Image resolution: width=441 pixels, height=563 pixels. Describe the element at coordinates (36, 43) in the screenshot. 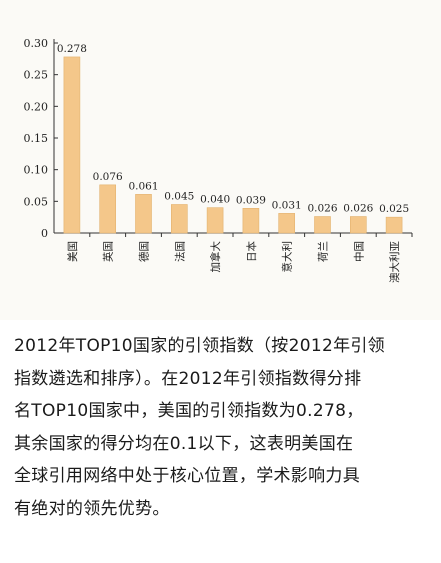

I see `y-tick-label: 0.30` at that location.